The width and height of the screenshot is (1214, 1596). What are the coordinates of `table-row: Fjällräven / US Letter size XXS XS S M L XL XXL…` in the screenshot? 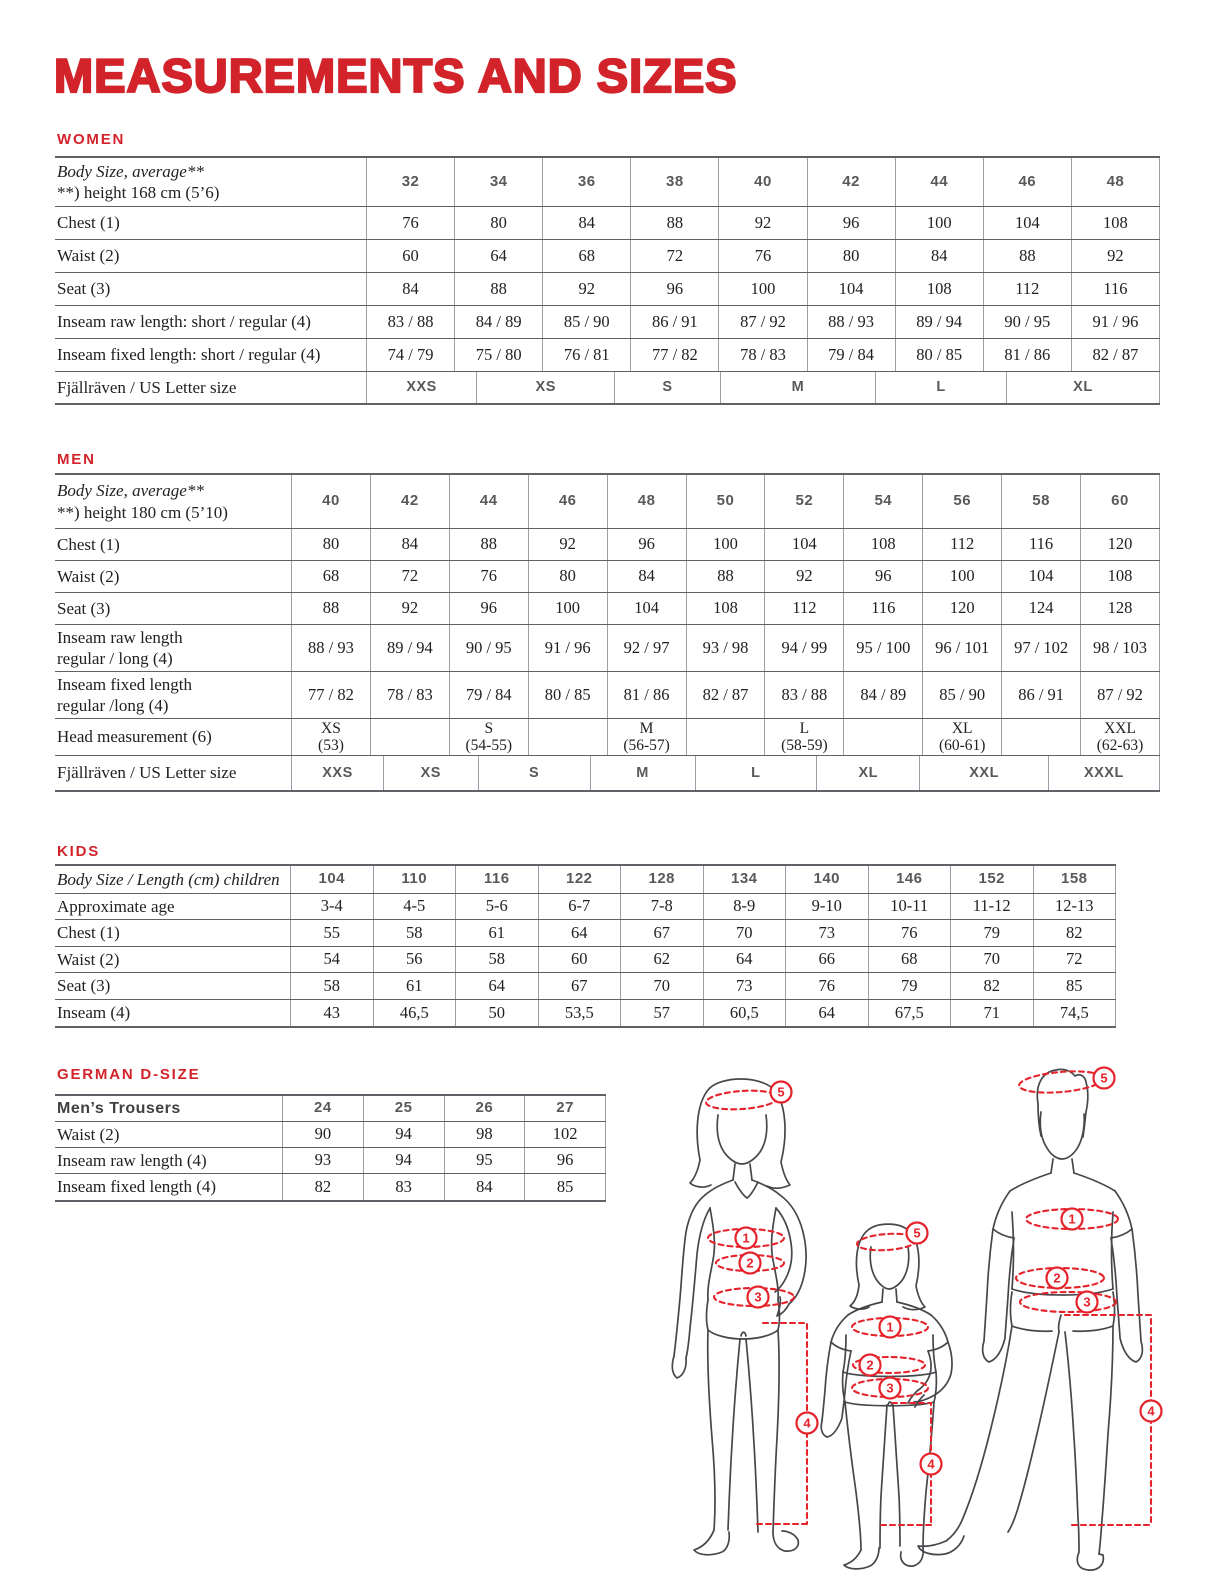 It's located at (607, 773).